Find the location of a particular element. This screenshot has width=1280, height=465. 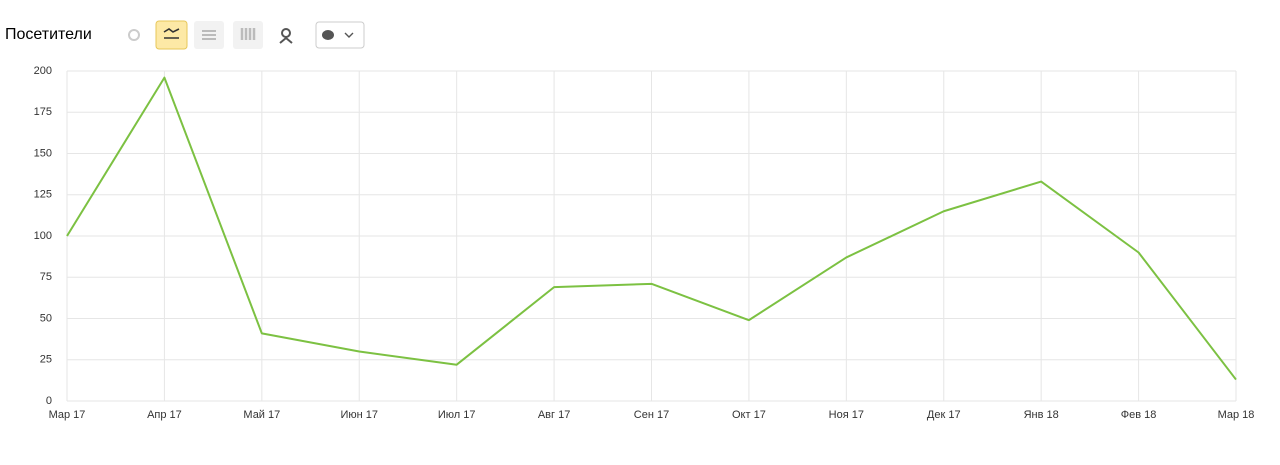

y-tick-label: 150 is located at coordinates (43, 153).